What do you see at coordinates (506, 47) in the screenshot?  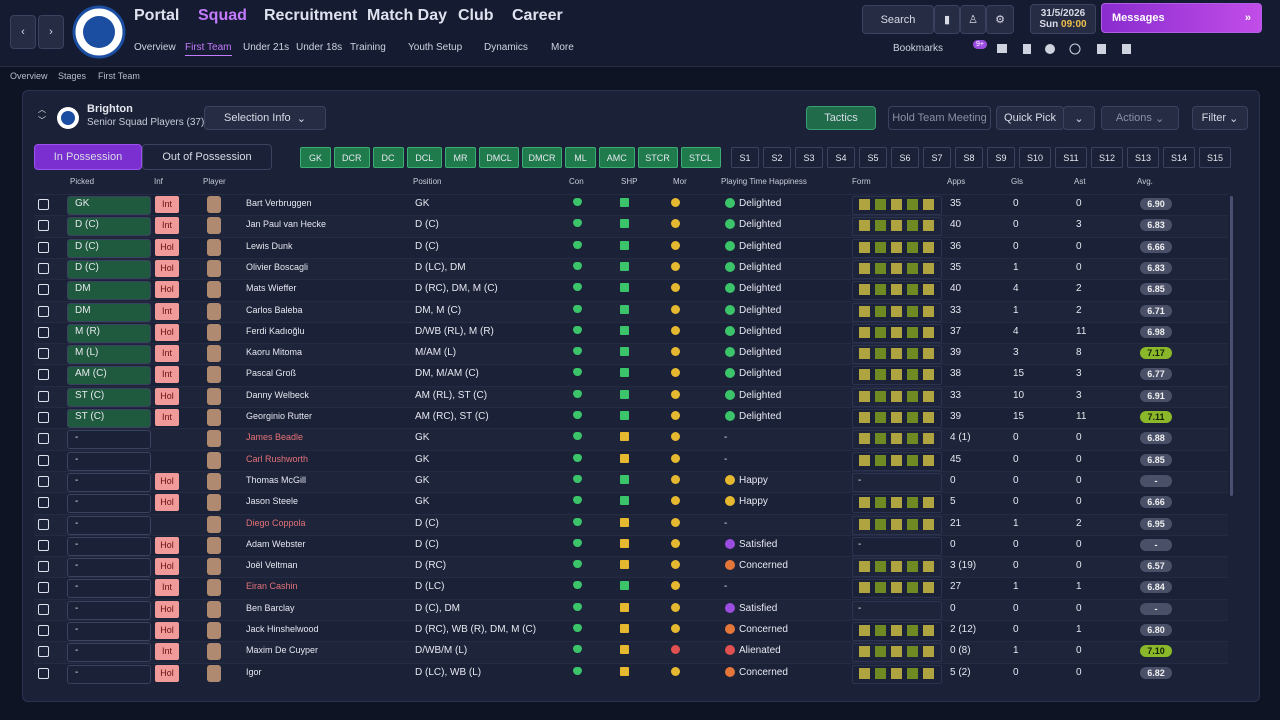 I see `submenu-item: Dynamics` at bounding box center [506, 47].